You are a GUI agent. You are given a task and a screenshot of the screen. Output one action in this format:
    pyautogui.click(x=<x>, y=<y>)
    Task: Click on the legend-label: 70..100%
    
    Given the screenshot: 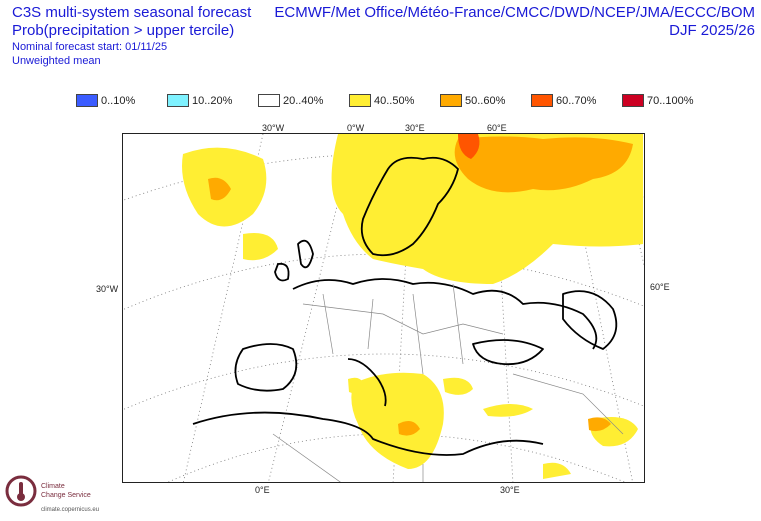 What is the action you would take?
    pyautogui.click(x=670, y=100)
    